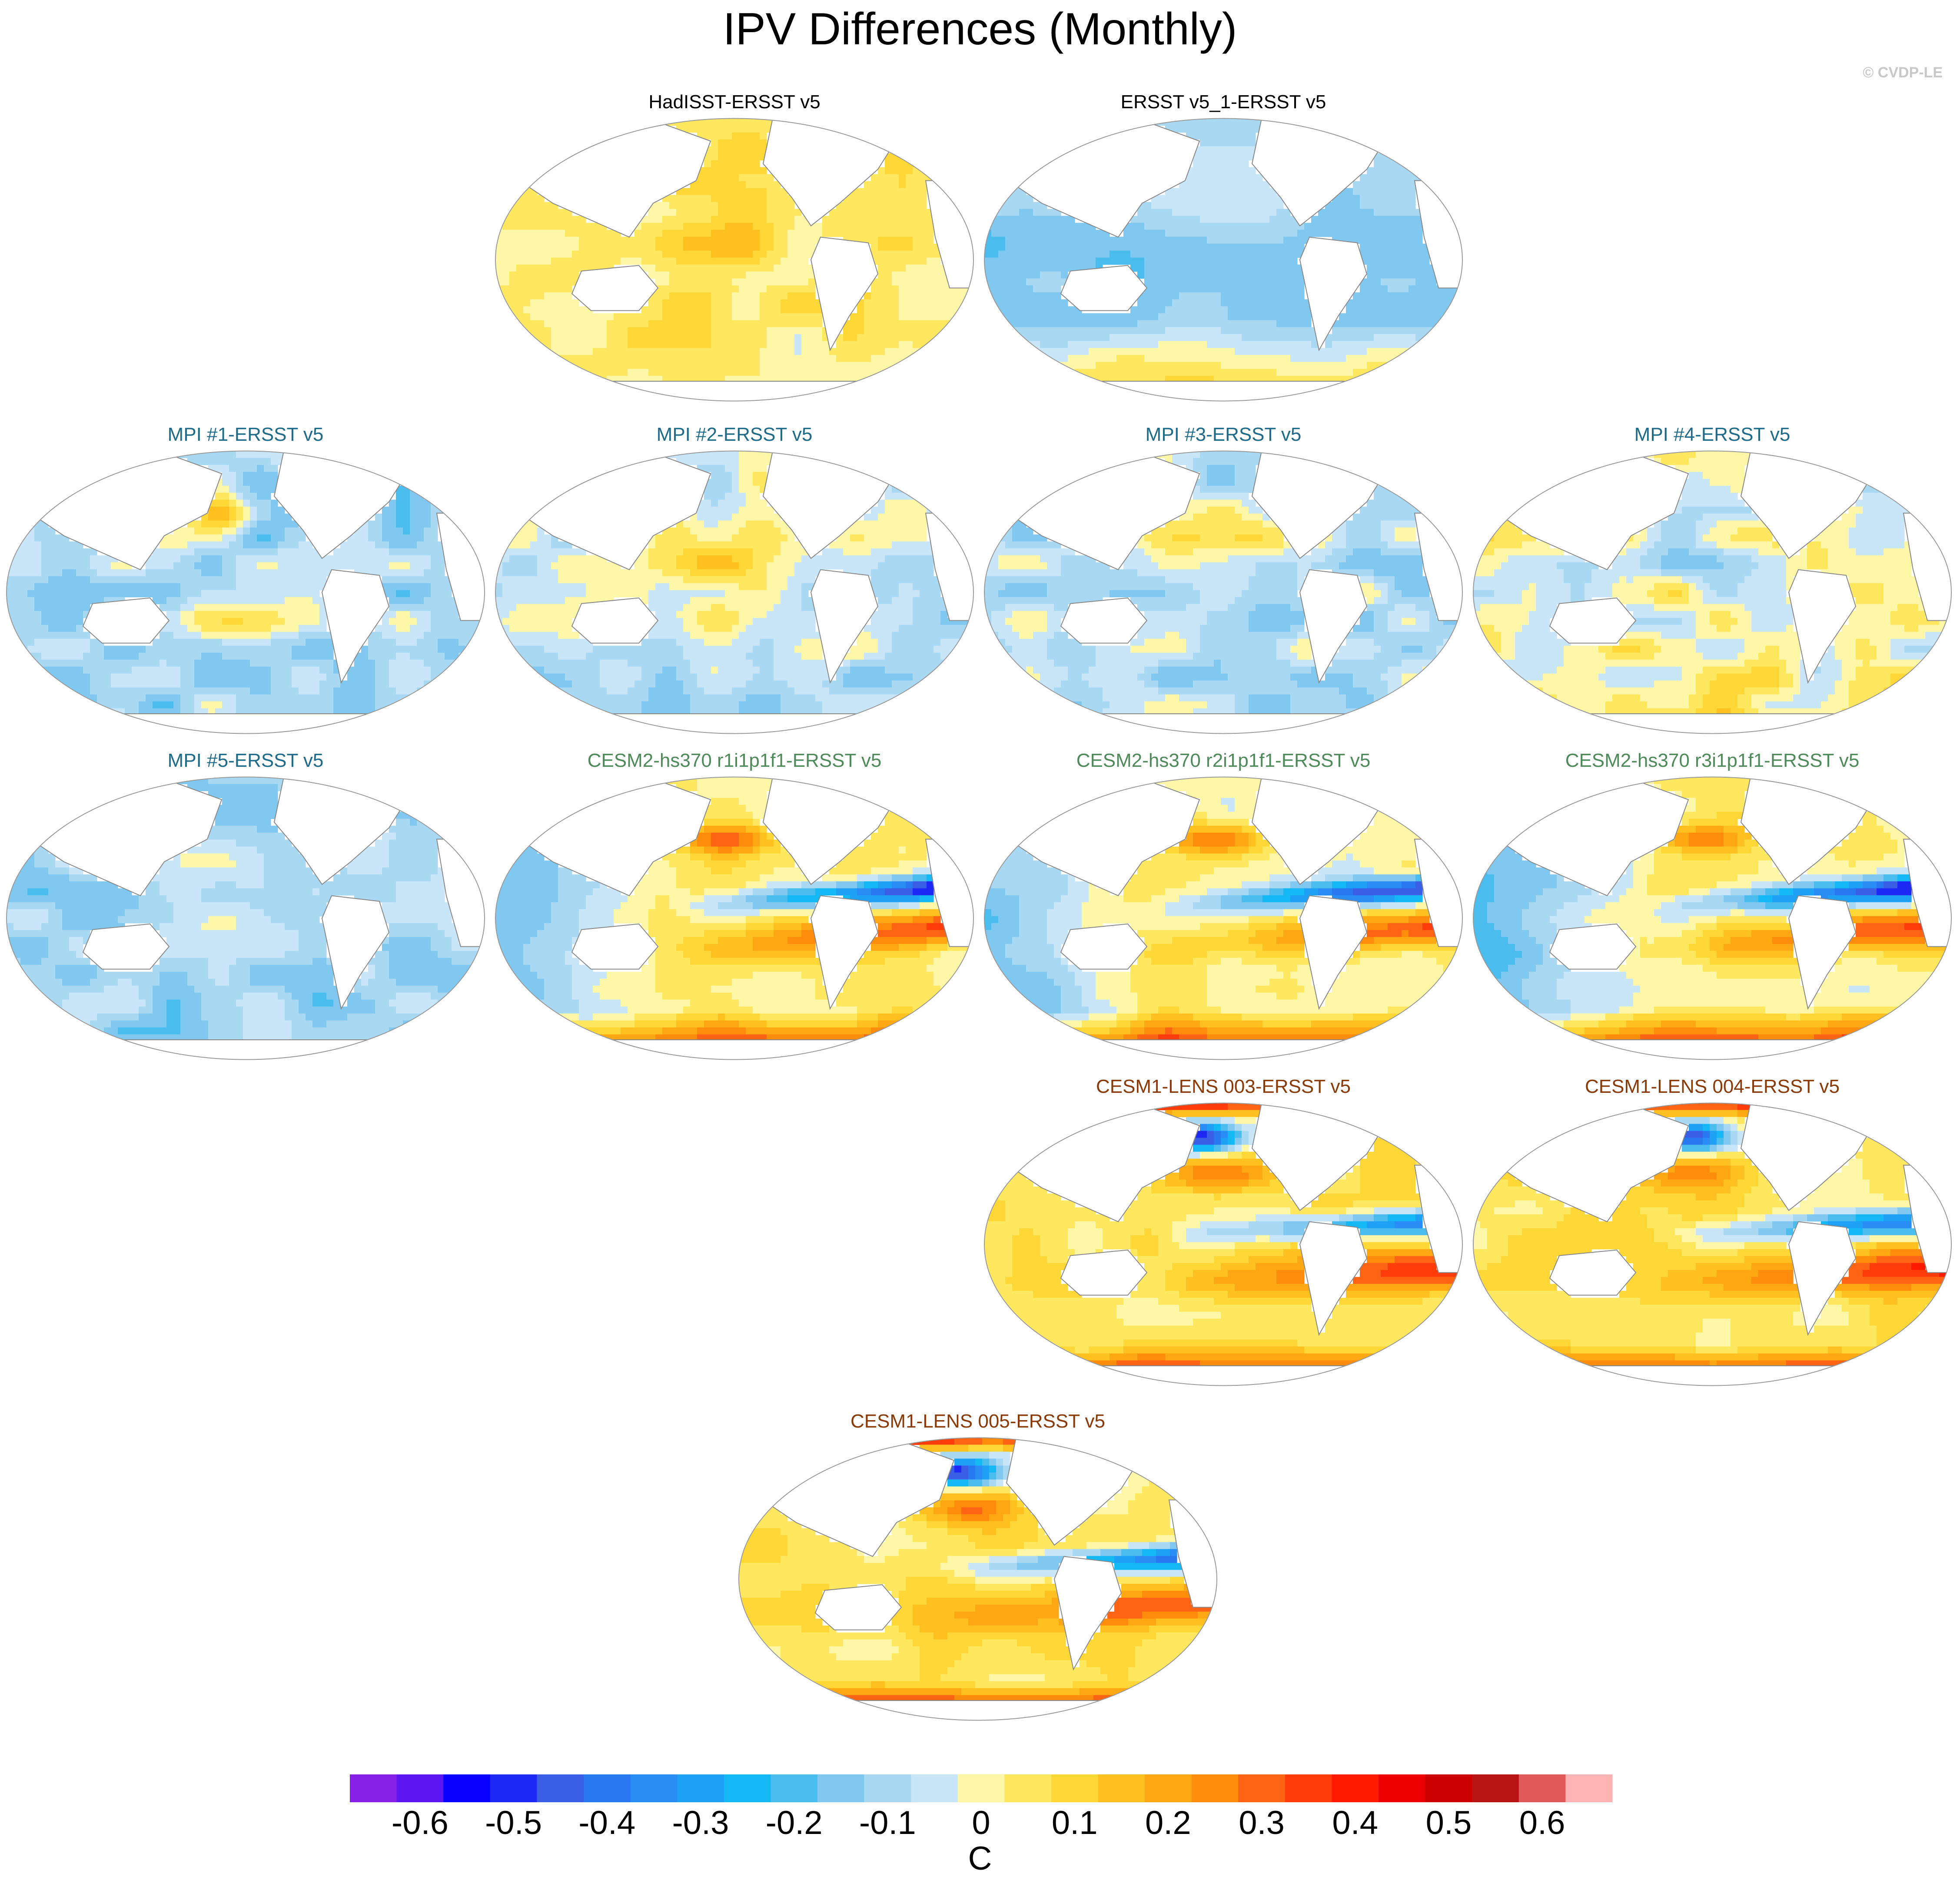  Describe the element at coordinates (1223, 246) in the screenshot. I see `map-panel: ERSST v5_1-ERSST v5` at that location.